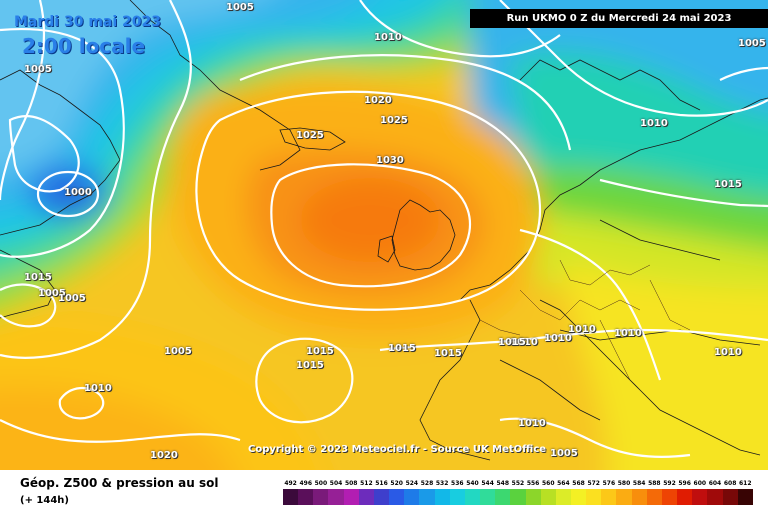  What do you see at coordinates (745, 483) in the screenshot?
I see `scale-tick-label: 612` at bounding box center [745, 483].